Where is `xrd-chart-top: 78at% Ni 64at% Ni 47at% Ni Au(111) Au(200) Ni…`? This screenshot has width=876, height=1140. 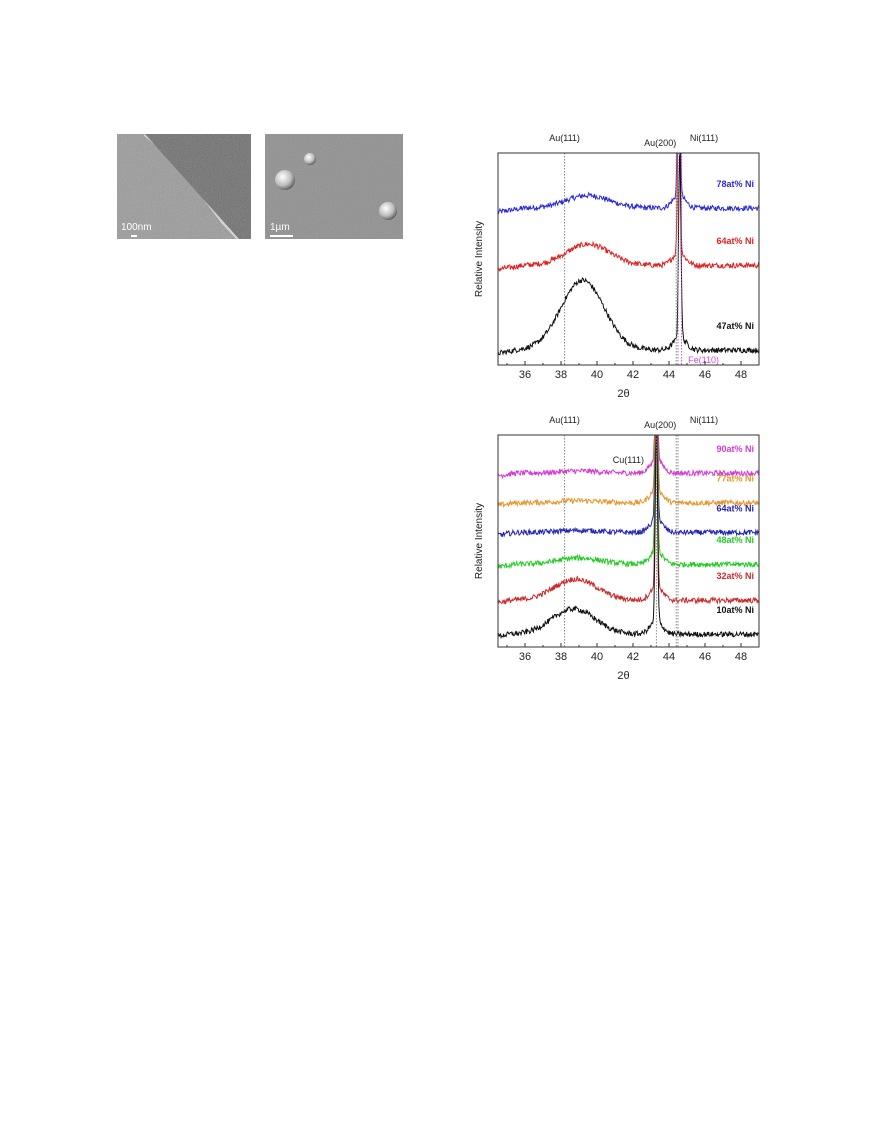
xrd-chart-top: 78at% Ni 64at% Ni 47at% Ni Au(111) Au(200) Ni… is located at coordinates (617, 266).